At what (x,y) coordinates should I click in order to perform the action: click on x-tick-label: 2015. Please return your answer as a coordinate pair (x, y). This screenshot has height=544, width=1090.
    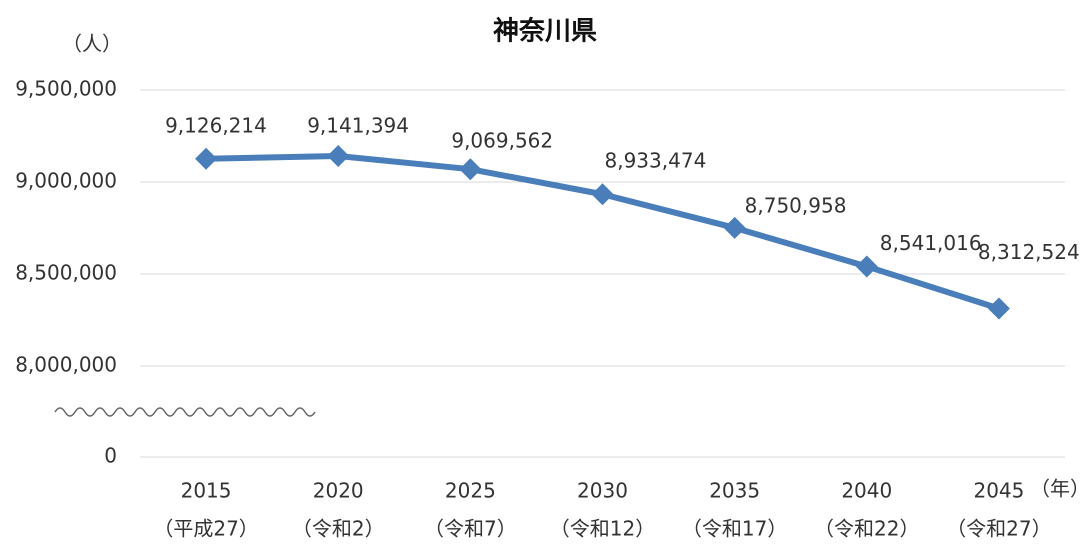
    Looking at the image, I should click on (206, 491).